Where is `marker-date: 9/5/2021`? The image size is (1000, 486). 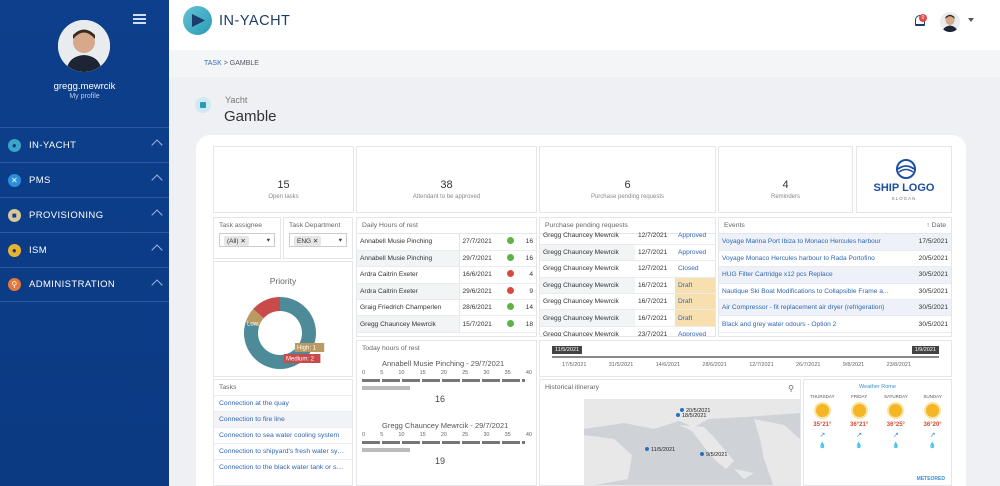 marker-date: 9/5/2021 is located at coordinates (717, 455).